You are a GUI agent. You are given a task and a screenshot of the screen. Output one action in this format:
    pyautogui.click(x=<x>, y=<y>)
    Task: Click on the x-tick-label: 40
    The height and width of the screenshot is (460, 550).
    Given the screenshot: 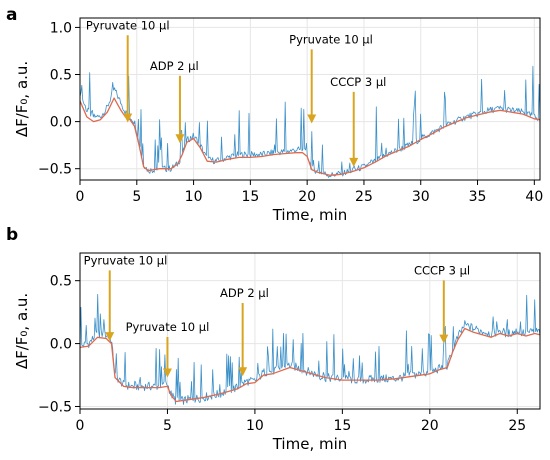 What is the action you would take?
    pyautogui.click(x=534, y=197)
    